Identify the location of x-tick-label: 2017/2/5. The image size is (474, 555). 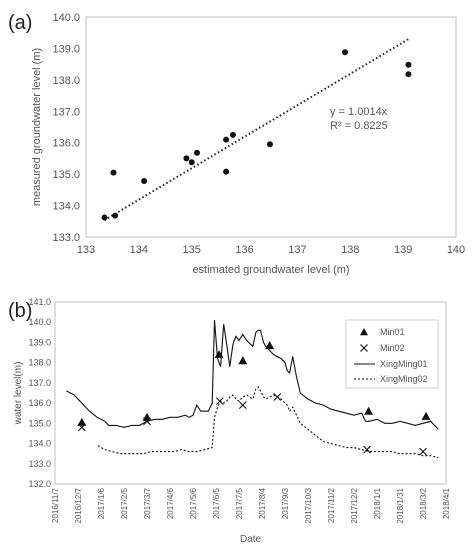
(124, 503).